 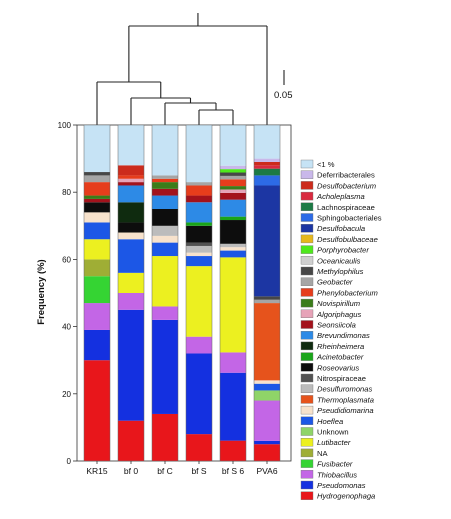 I want to click on legend-label: Deferribacterales, so click(x=346, y=175).